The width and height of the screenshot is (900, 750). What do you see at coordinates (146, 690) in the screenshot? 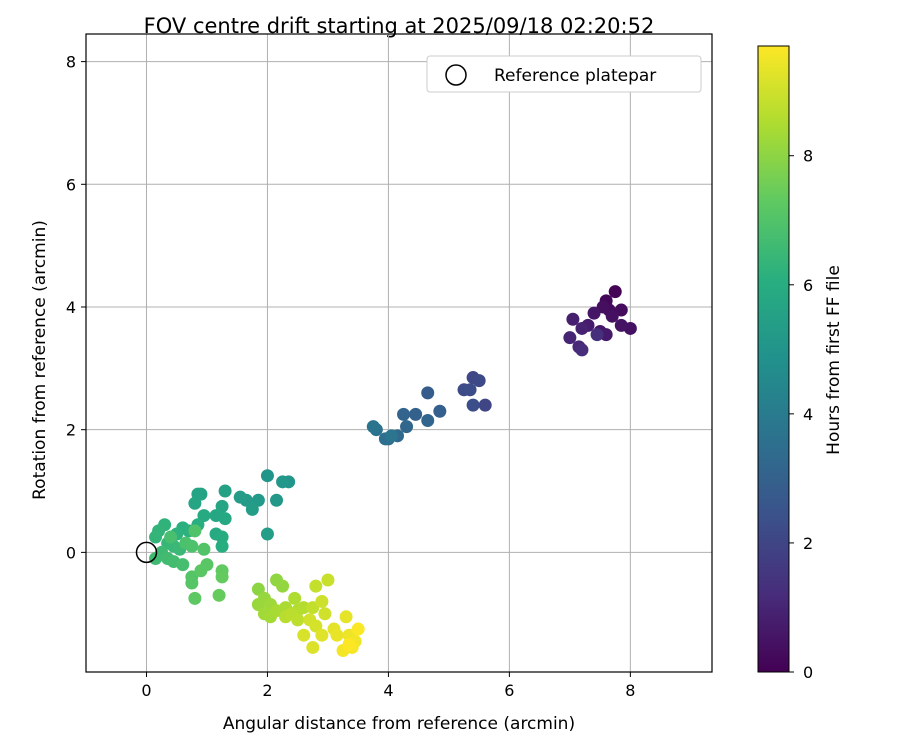
I see `x-tick-label: 0` at bounding box center [146, 690].